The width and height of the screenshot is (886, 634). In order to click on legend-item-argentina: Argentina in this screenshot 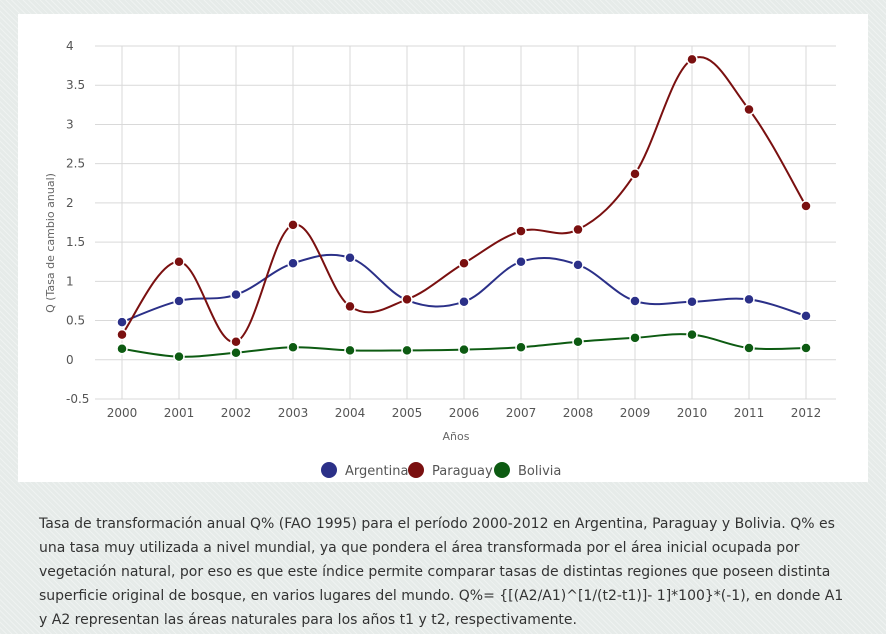, I will do `click(364, 470)`.